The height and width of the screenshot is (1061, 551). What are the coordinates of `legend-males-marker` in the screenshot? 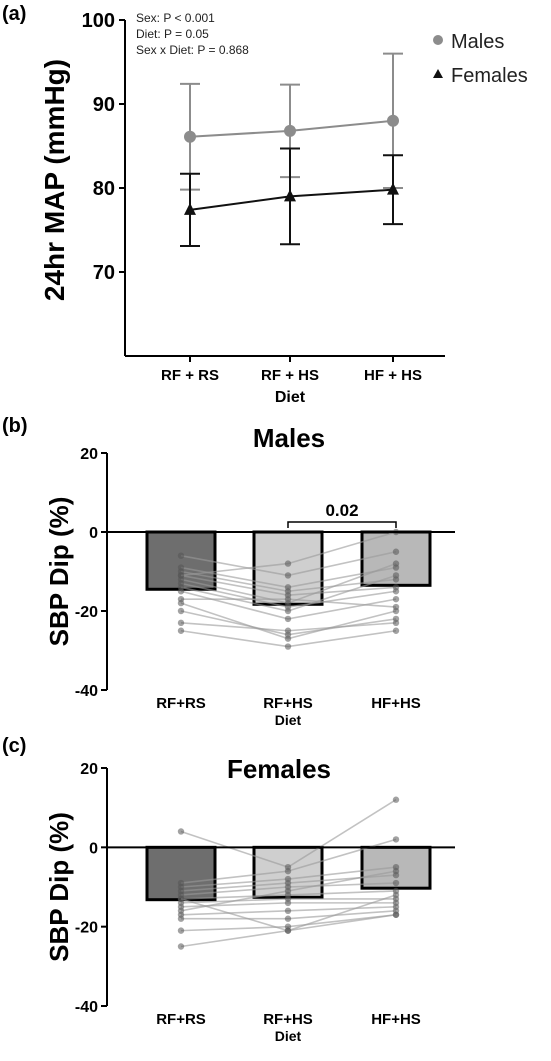 It's located at (438, 40).